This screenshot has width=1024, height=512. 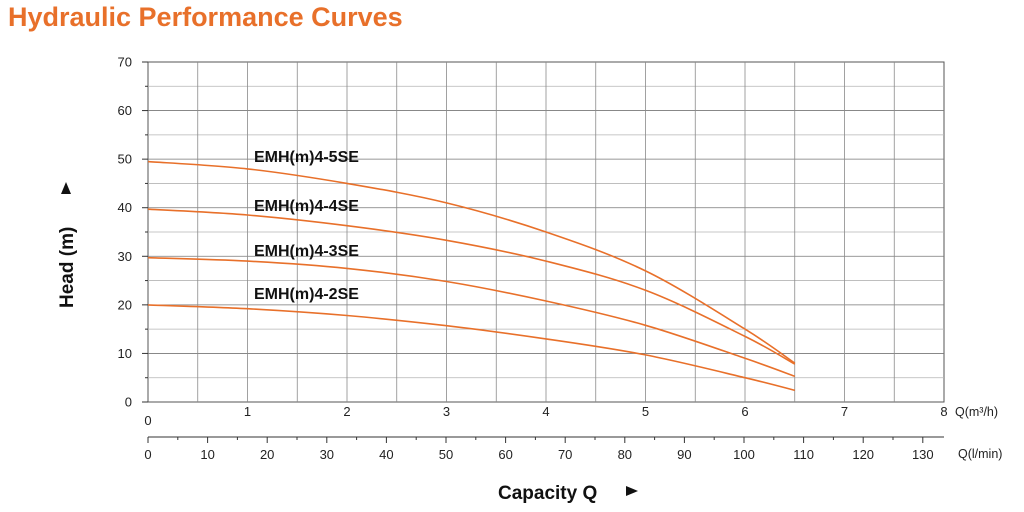 I want to click on y-tick-label: 40, so click(x=125, y=207).